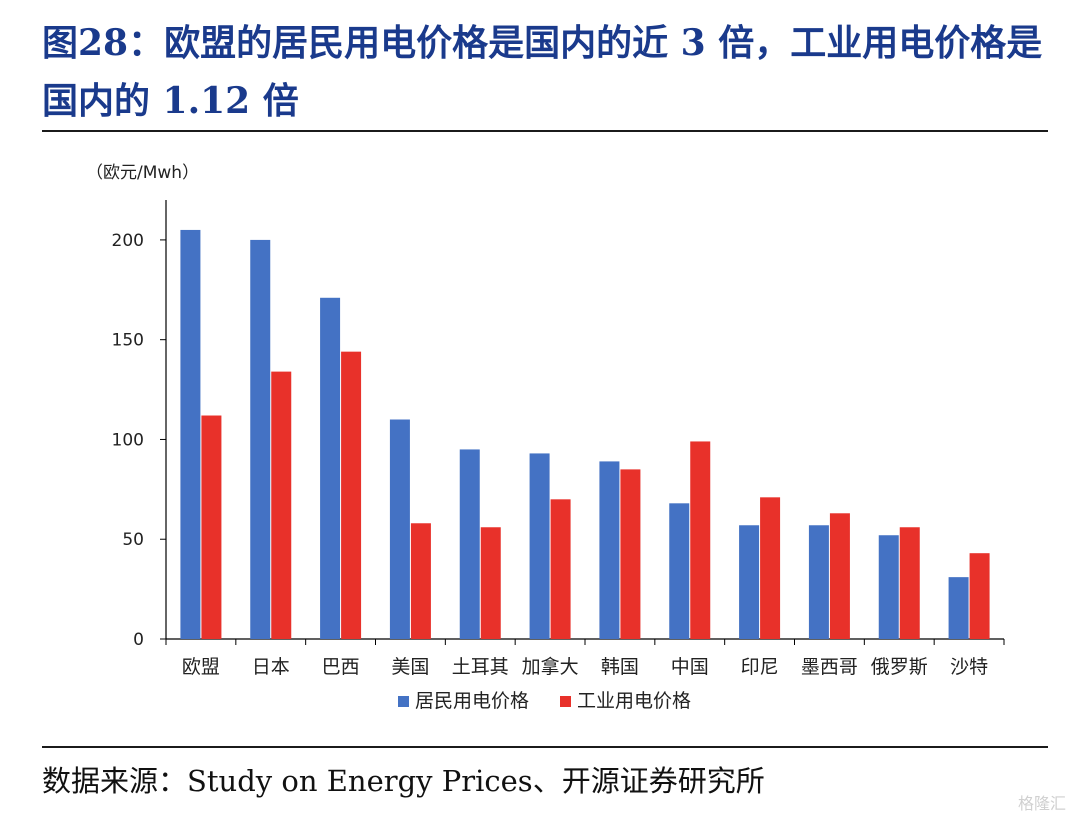  What do you see at coordinates (128, 341) in the screenshot?
I see `y-tick-label: 150` at bounding box center [128, 341].